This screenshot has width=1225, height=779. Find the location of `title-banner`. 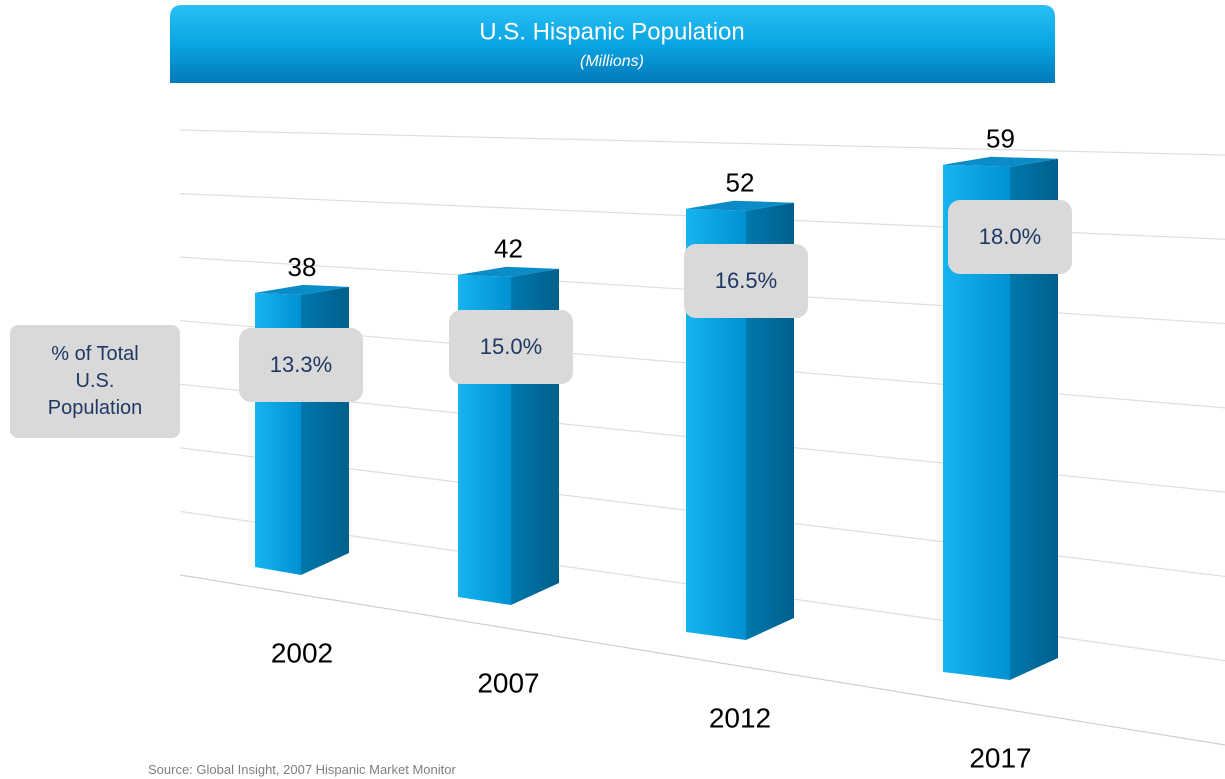

title-banner is located at coordinates (612, 44).